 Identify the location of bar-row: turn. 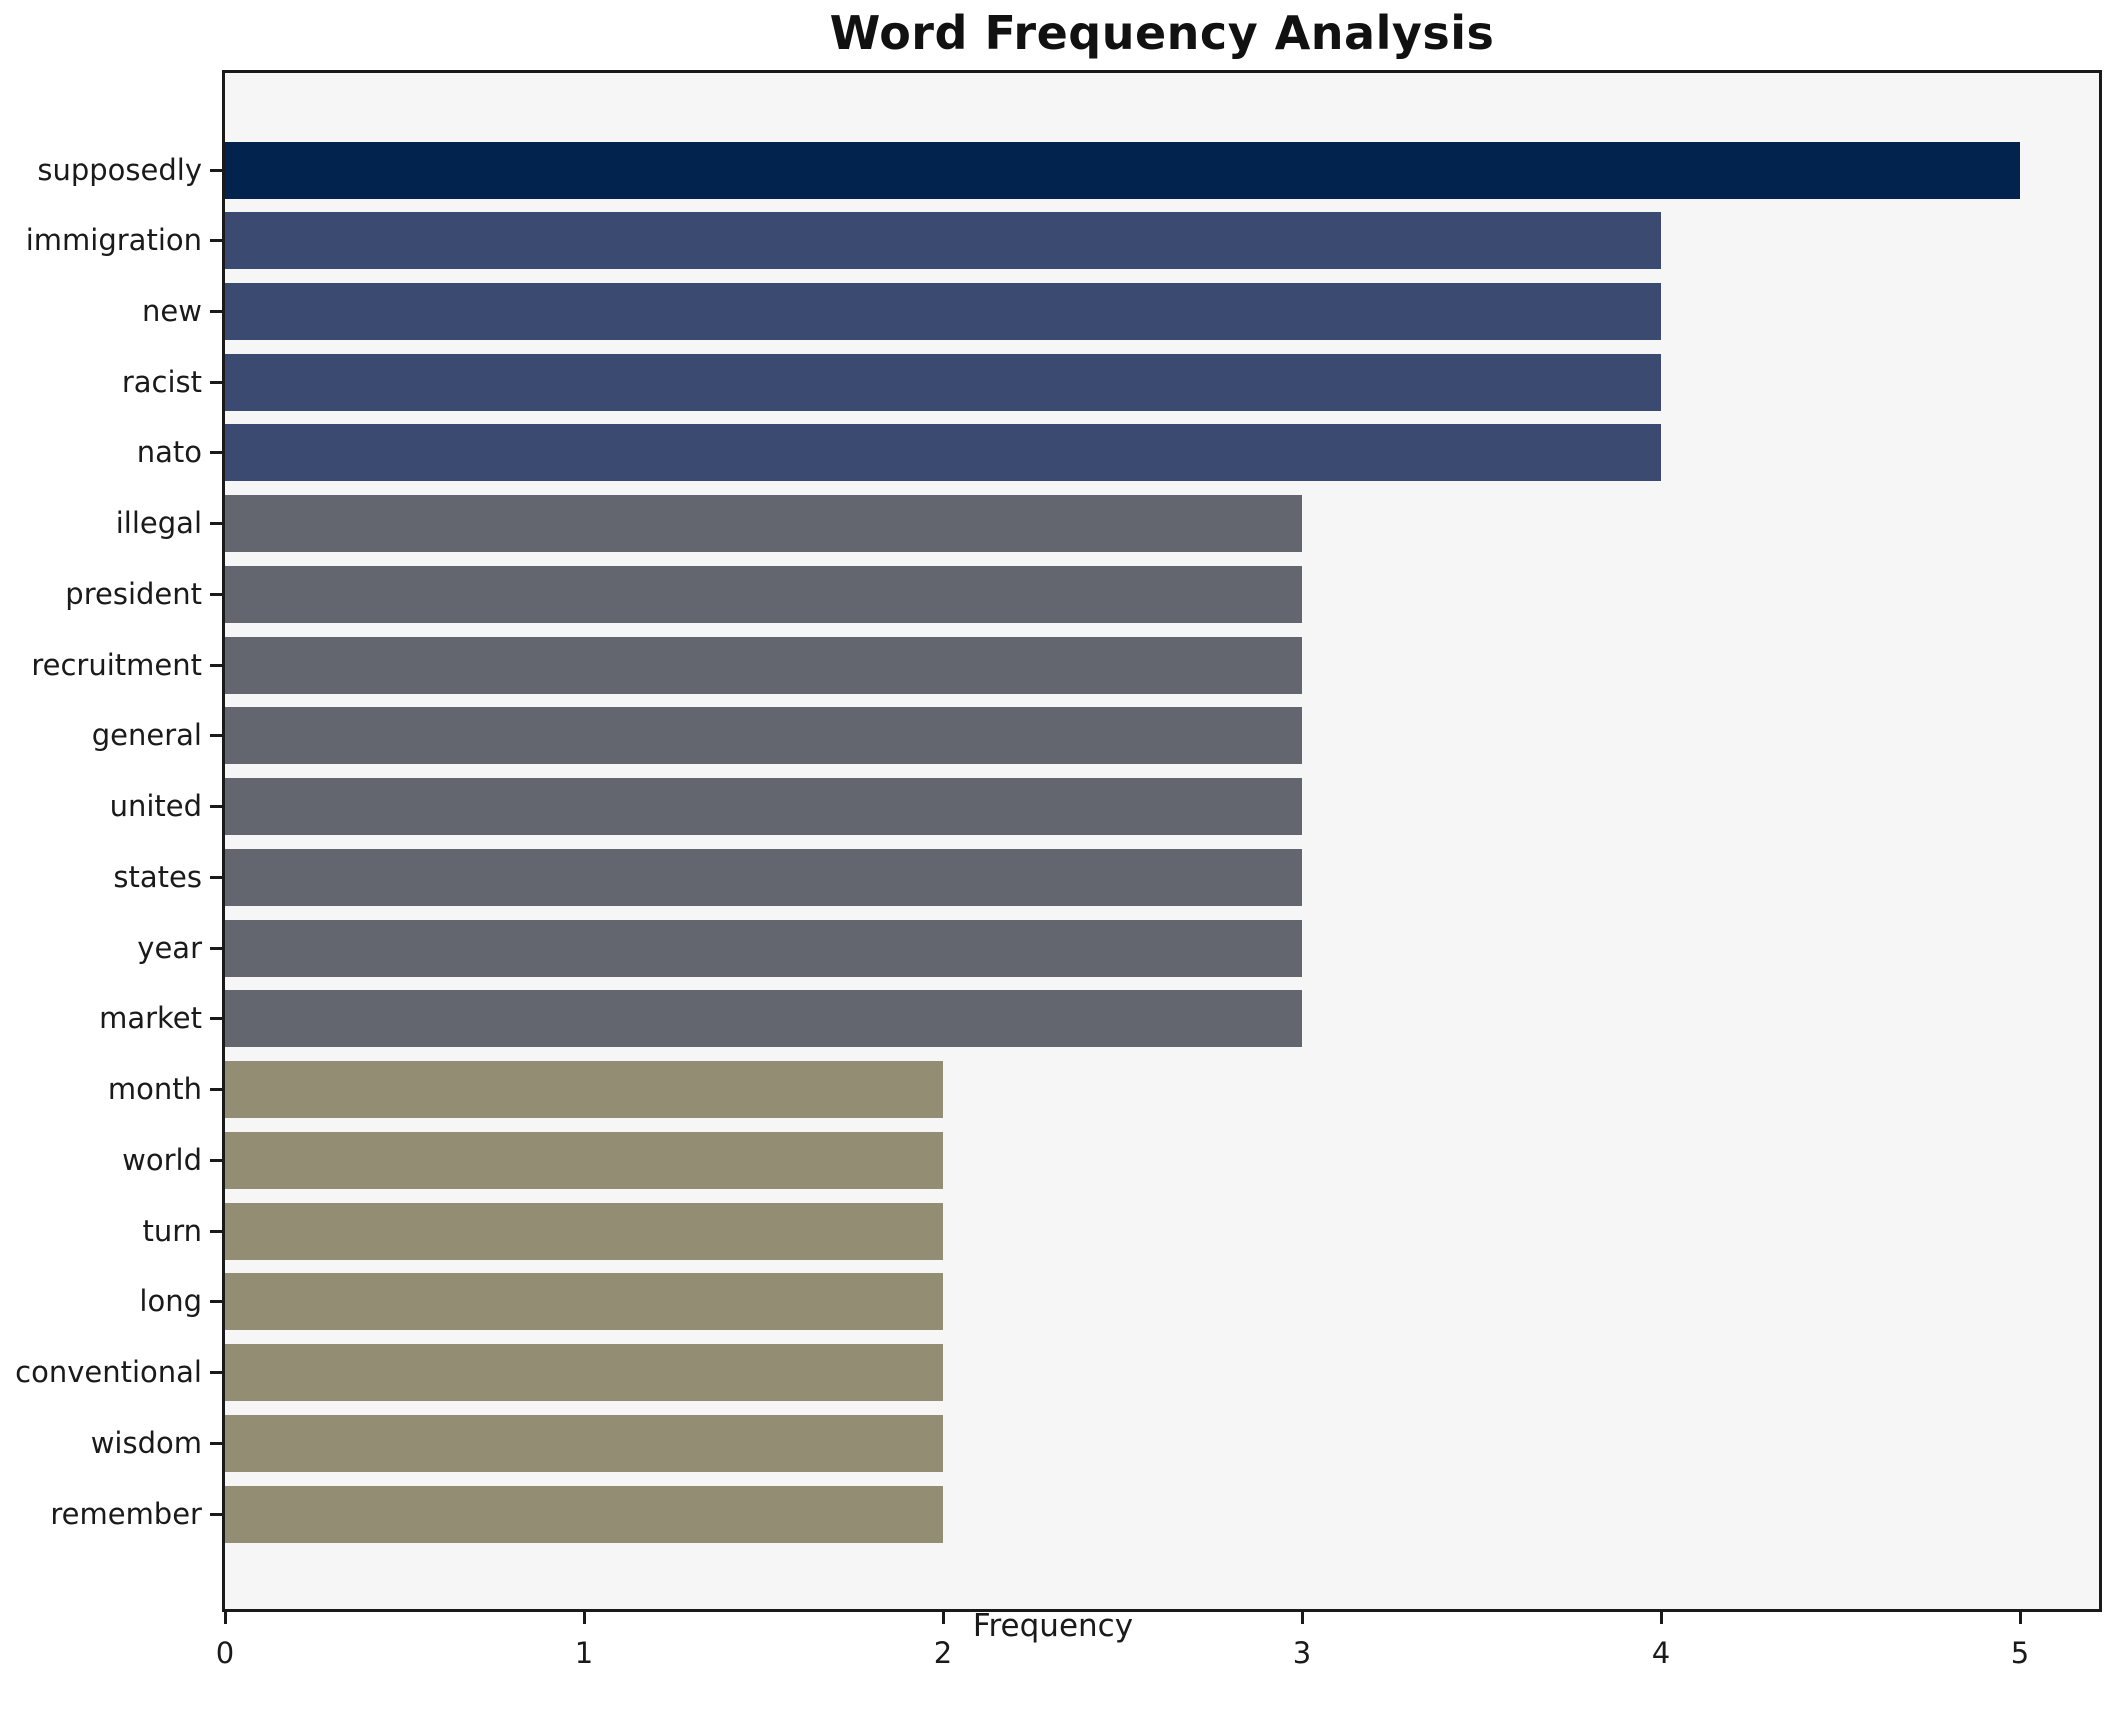
(1120, 1231).